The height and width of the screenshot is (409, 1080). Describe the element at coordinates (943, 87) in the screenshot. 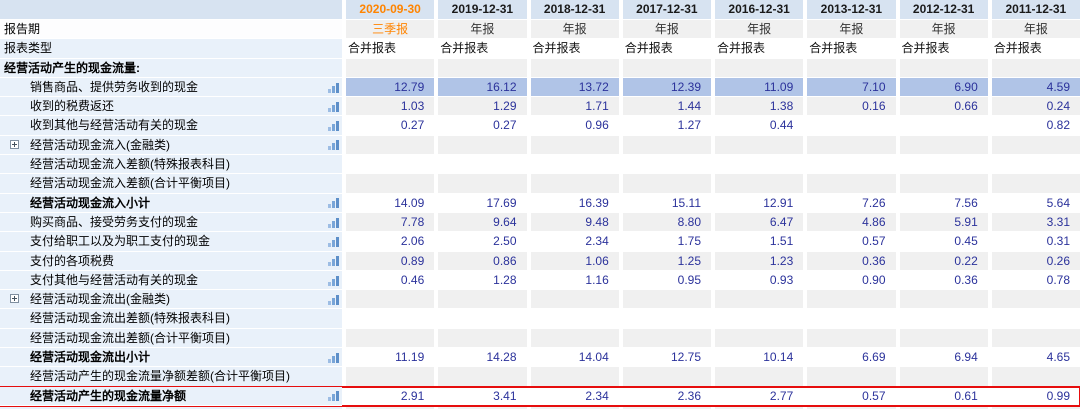

I see `value-cell: 6.90` at that location.